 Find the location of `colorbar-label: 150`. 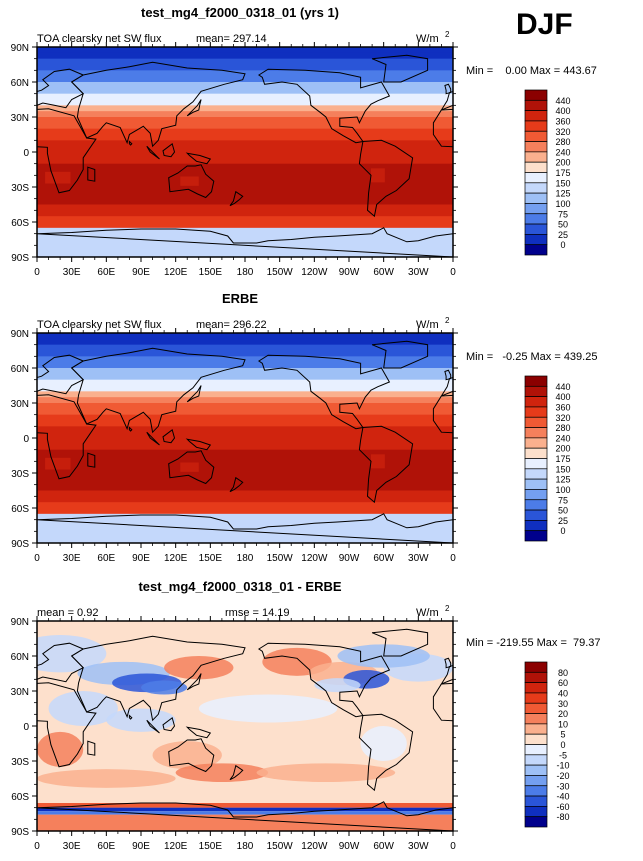

colorbar-label: 150 is located at coordinates (562, 183).